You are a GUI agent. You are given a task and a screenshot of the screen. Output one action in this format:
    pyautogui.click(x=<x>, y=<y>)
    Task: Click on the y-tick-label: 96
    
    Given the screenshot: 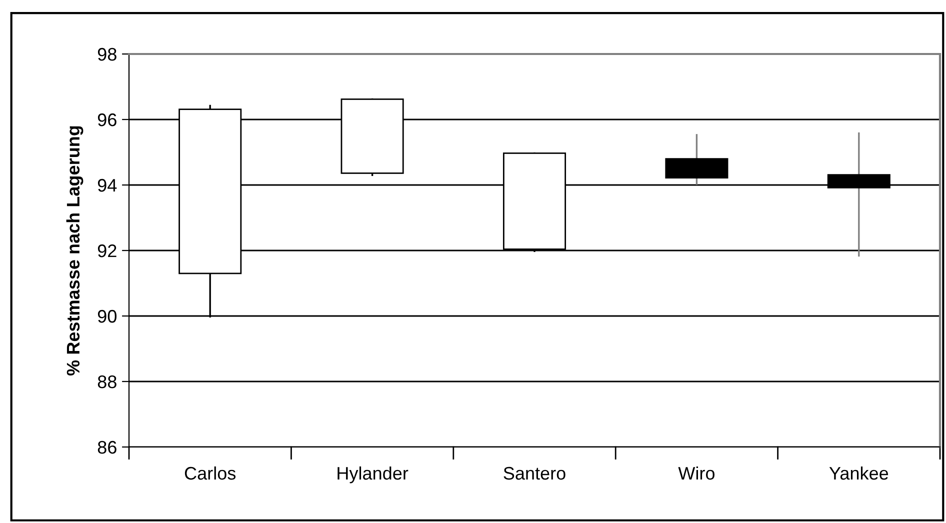 What is the action you would take?
    pyautogui.click(x=107, y=119)
    